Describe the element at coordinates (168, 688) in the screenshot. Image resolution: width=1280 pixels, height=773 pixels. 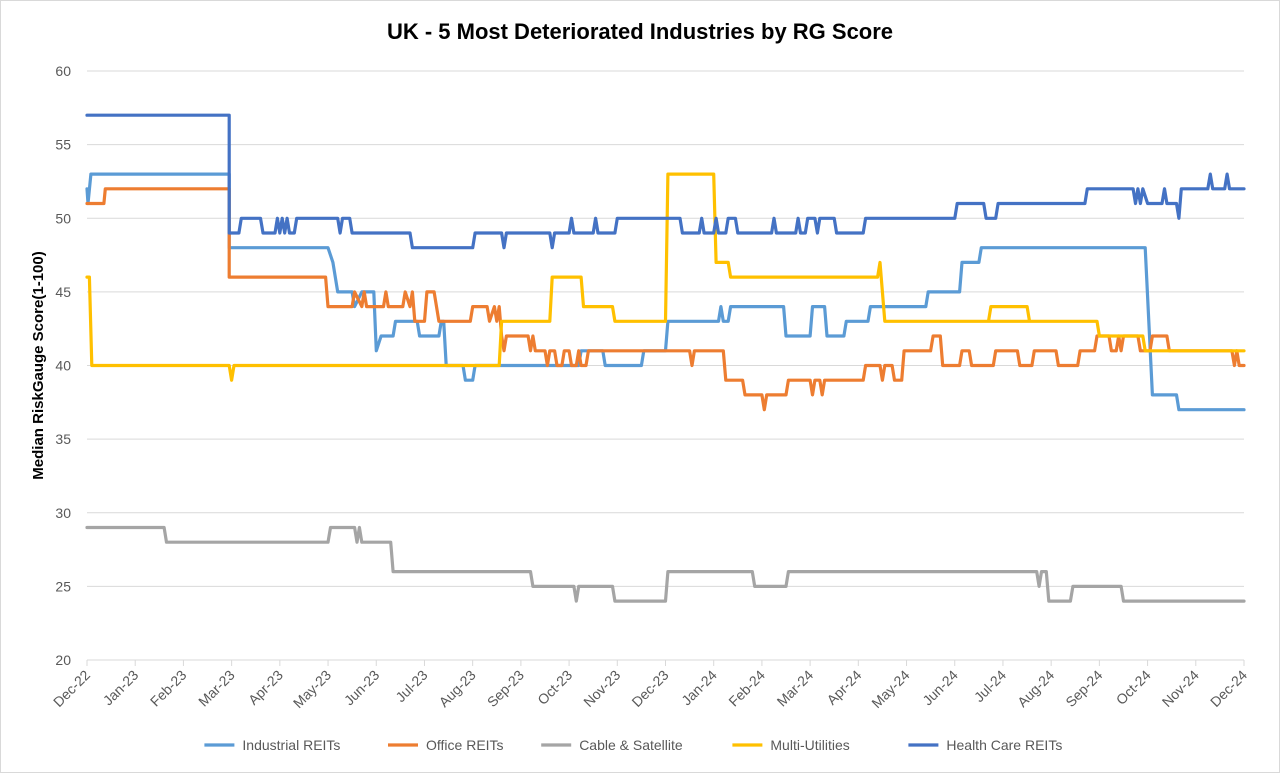
I see `x-tick-label: Feb-23` at that location.